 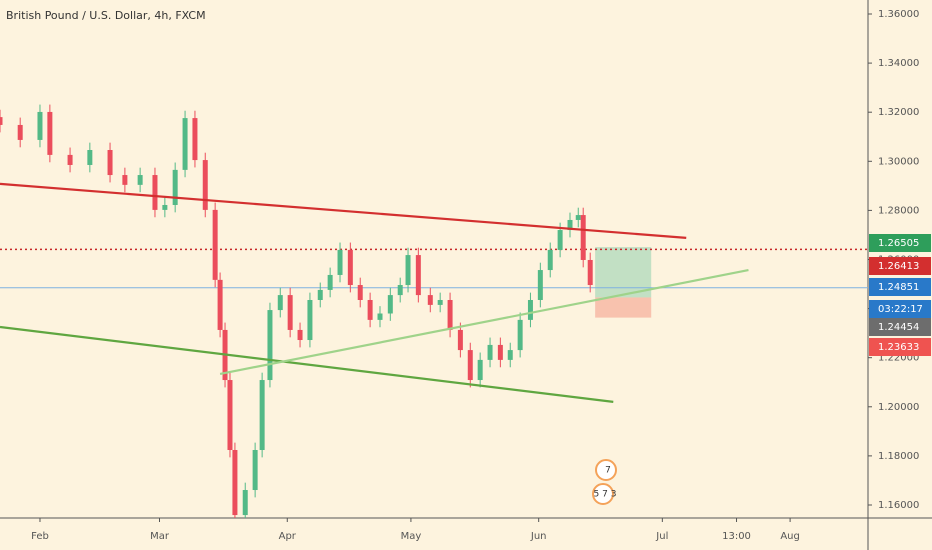 I want to click on y-tick-label: 1.30000, so click(x=898, y=161).